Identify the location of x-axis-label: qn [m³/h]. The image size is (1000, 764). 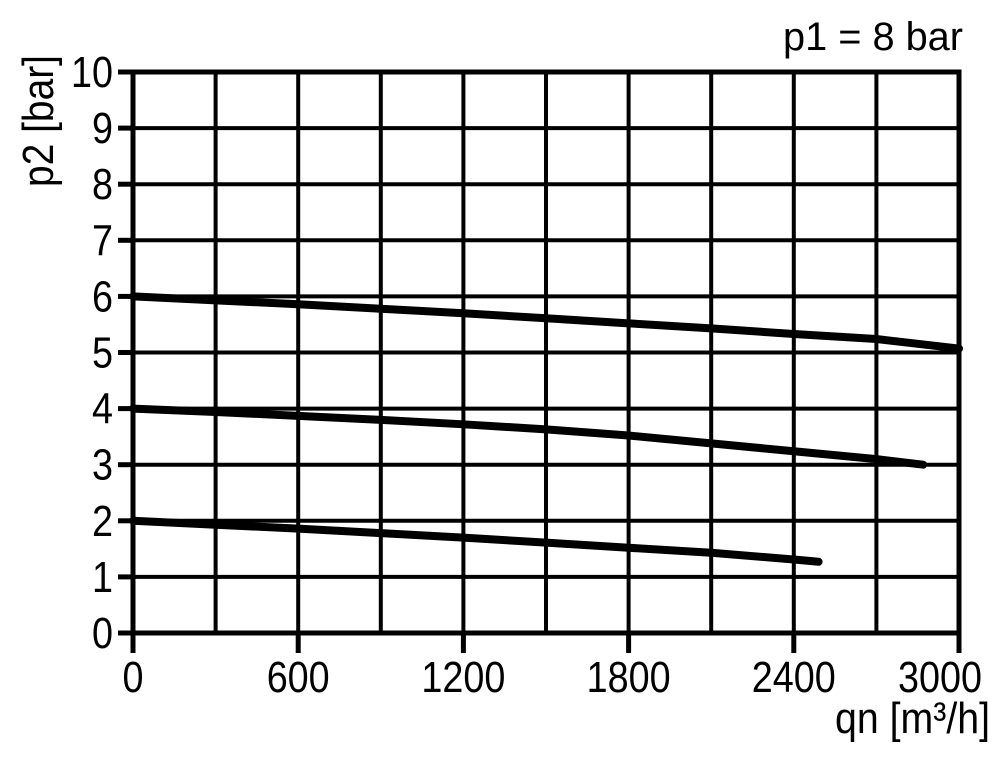
(912, 718).